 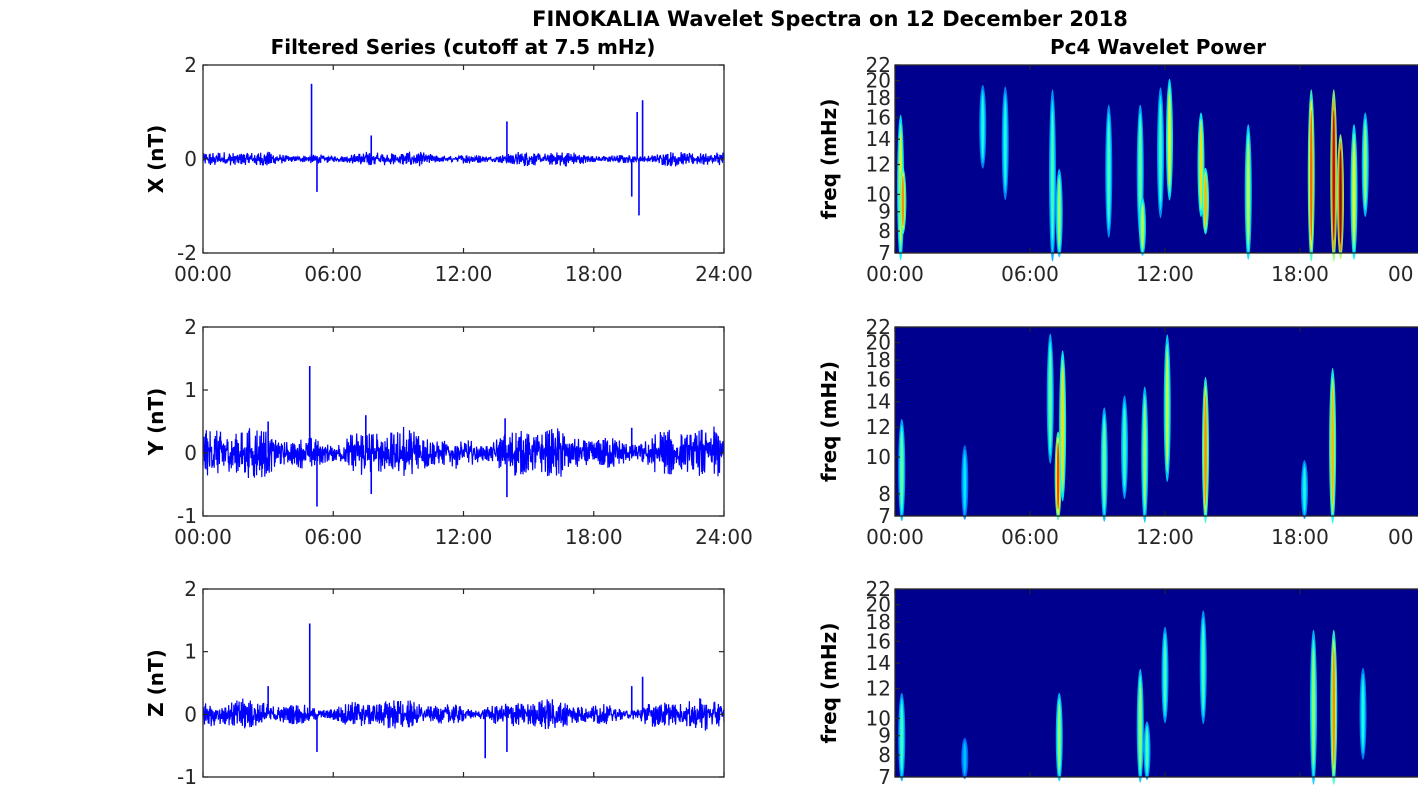 I want to click on y-tick-label: -1, so click(x=187, y=776).